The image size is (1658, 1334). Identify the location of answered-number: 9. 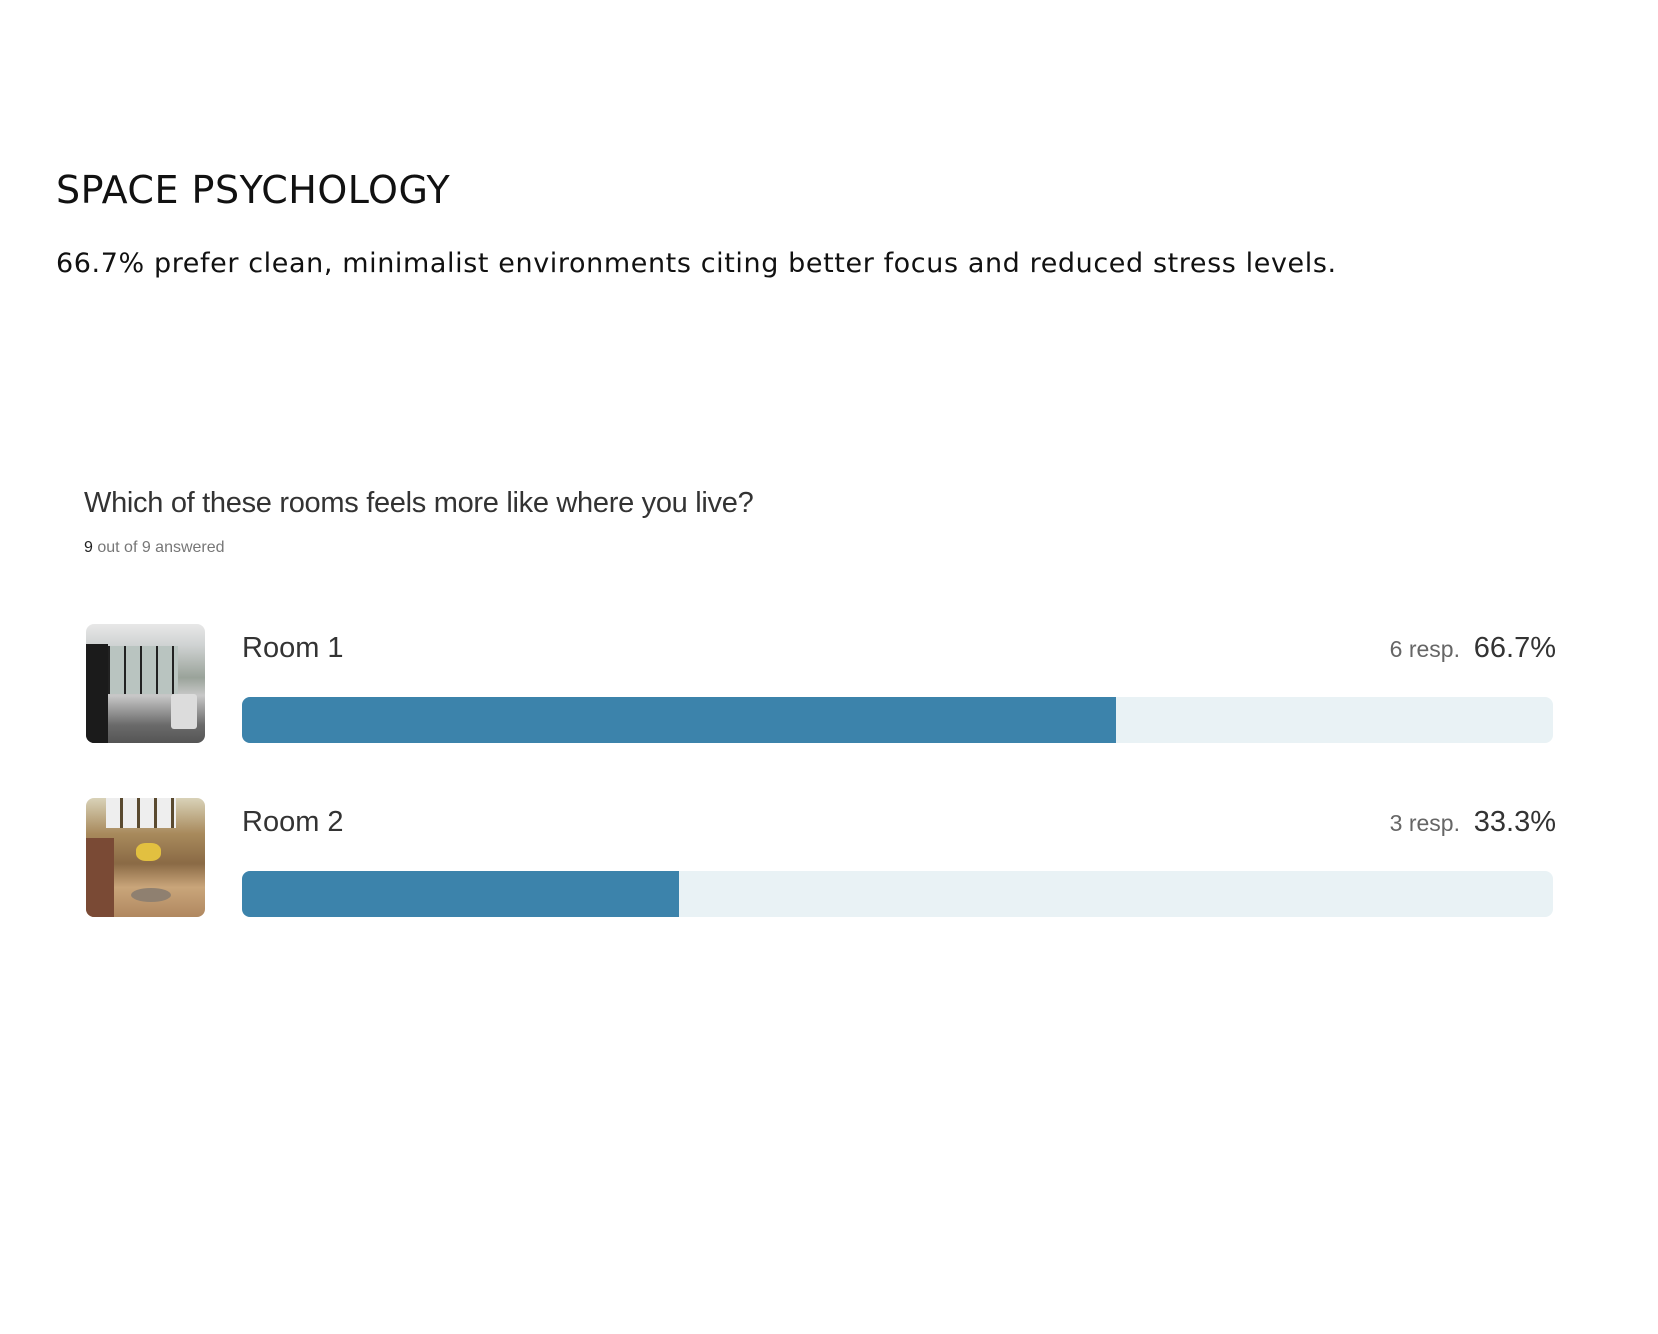
(88, 547).